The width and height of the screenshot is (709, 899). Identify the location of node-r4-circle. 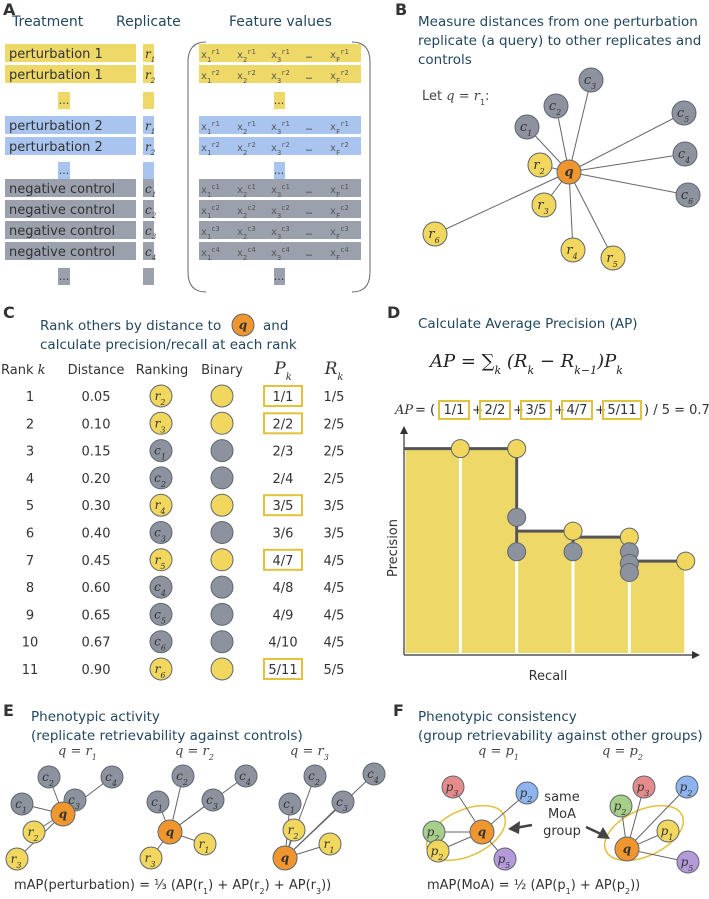
(573, 250).